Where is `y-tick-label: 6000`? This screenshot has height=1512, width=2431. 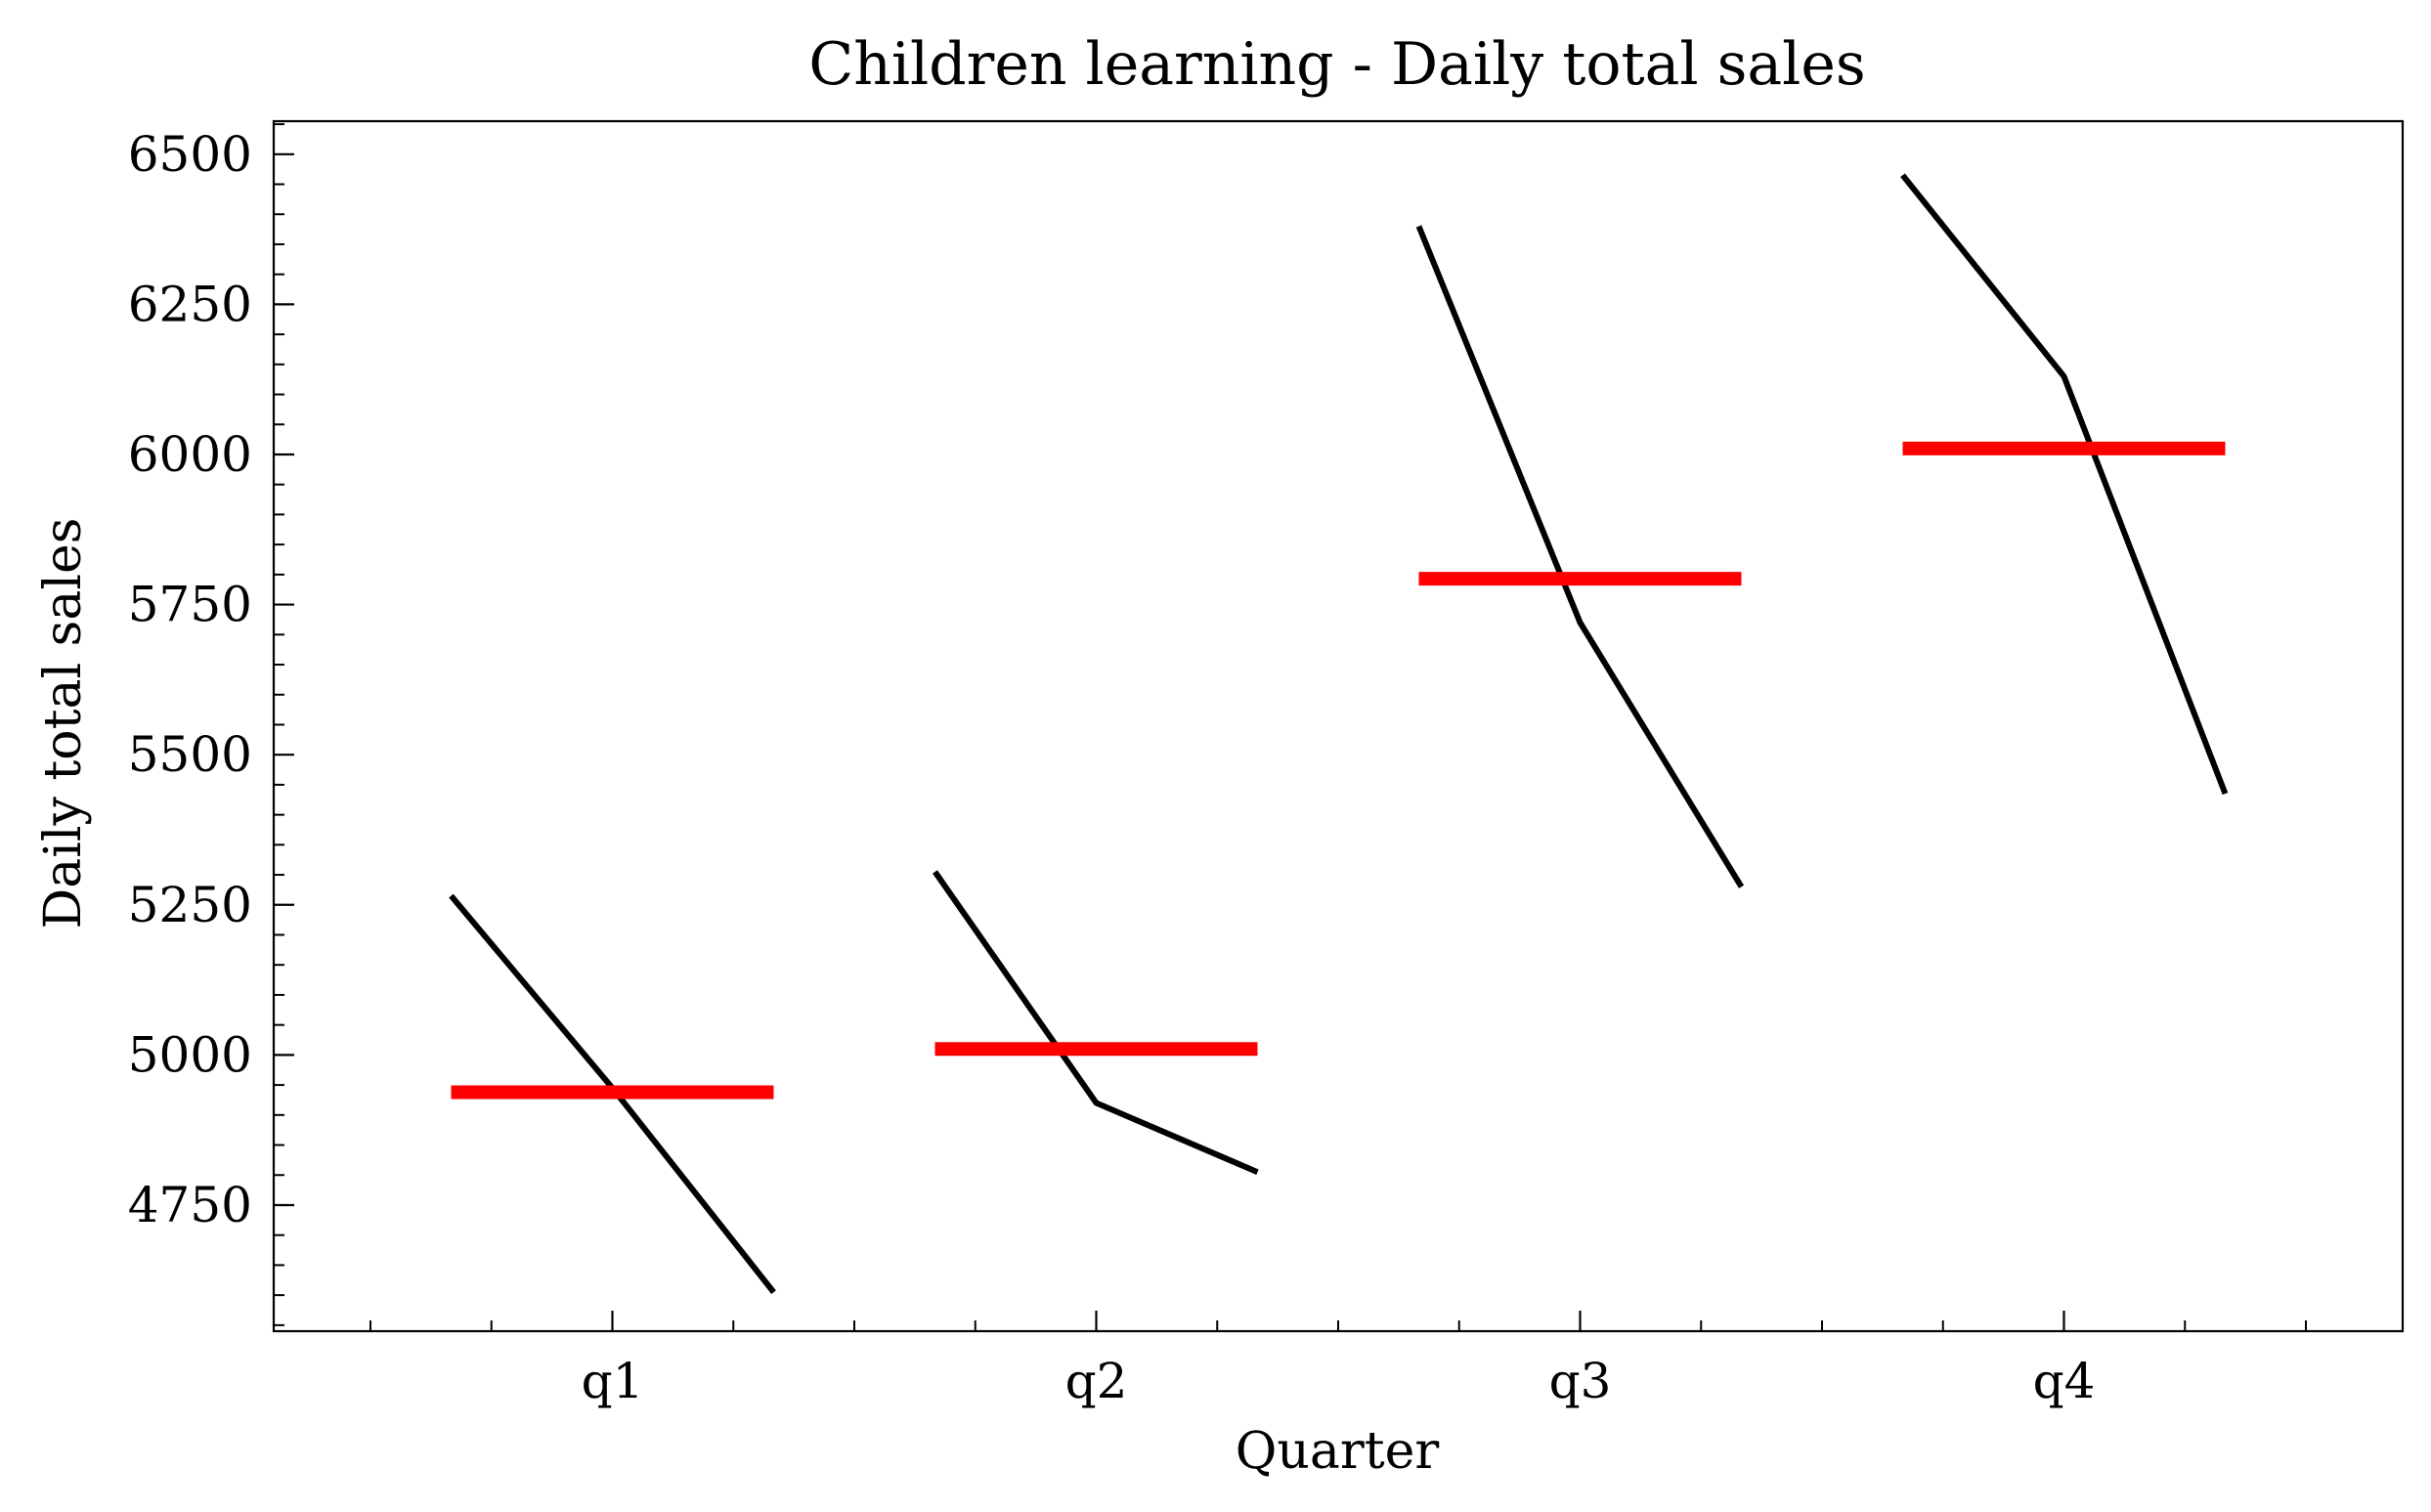 y-tick-label: 6000 is located at coordinates (190, 454).